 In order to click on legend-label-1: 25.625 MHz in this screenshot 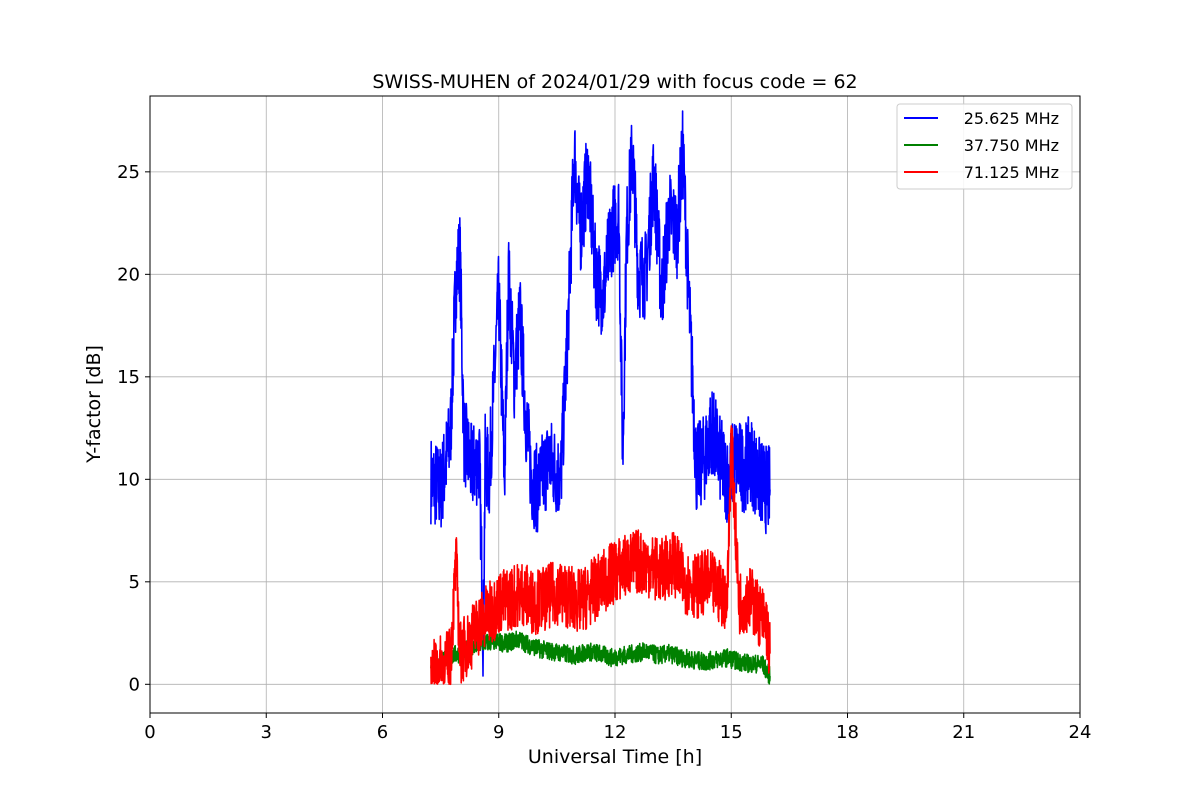, I will do `click(1011, 118)`.